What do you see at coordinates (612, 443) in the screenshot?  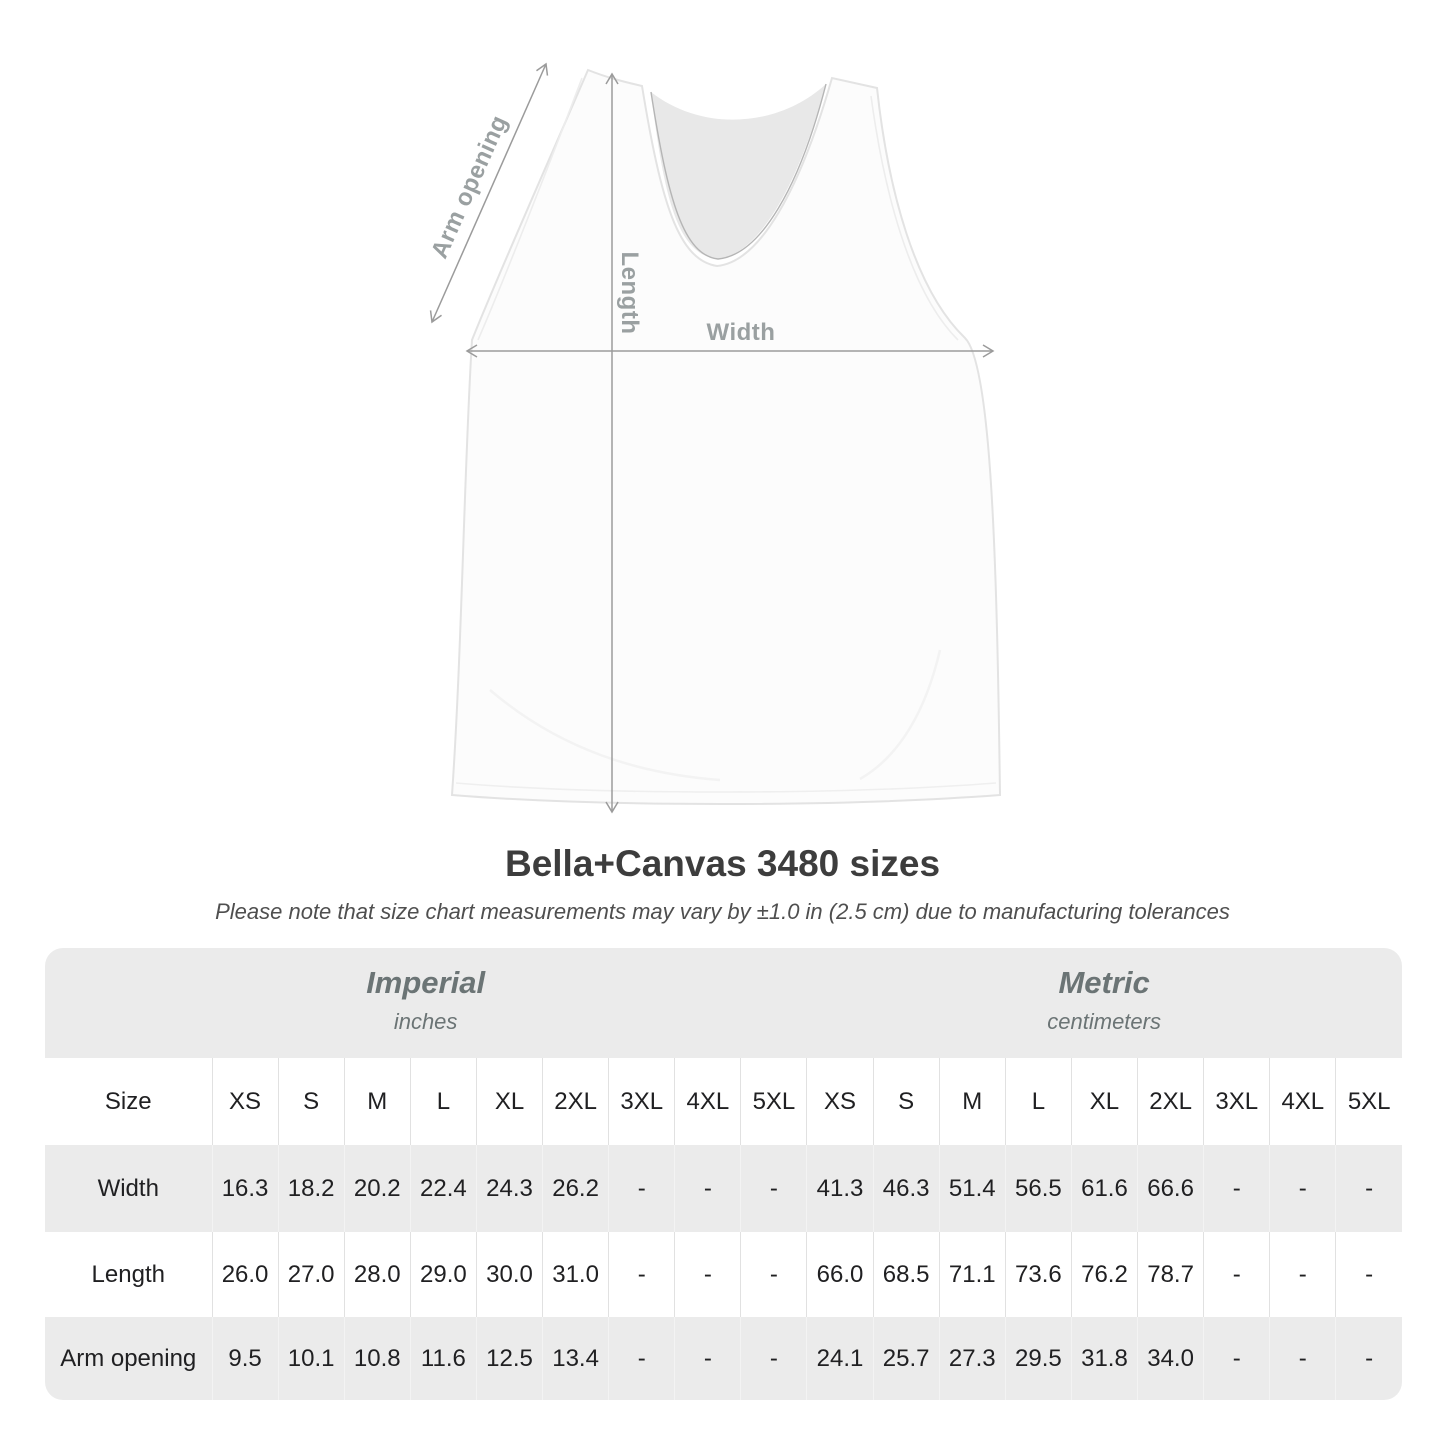 I see `length-arrow` at bounding box center [612, 443].